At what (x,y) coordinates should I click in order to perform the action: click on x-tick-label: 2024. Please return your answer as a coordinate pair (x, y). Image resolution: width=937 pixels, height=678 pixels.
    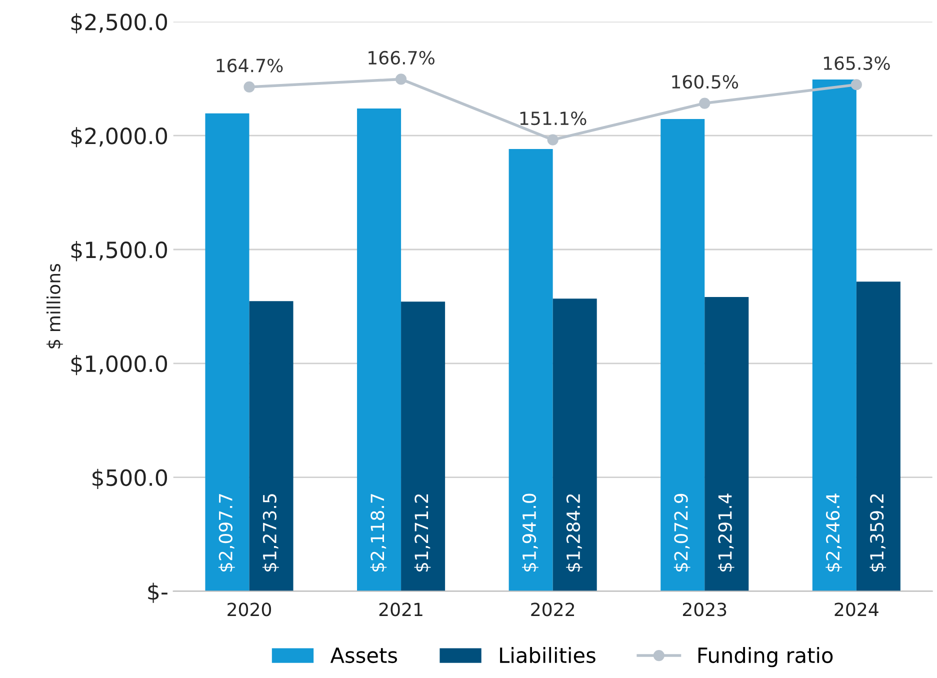
    Looking at the image, I should click on (856, 609).